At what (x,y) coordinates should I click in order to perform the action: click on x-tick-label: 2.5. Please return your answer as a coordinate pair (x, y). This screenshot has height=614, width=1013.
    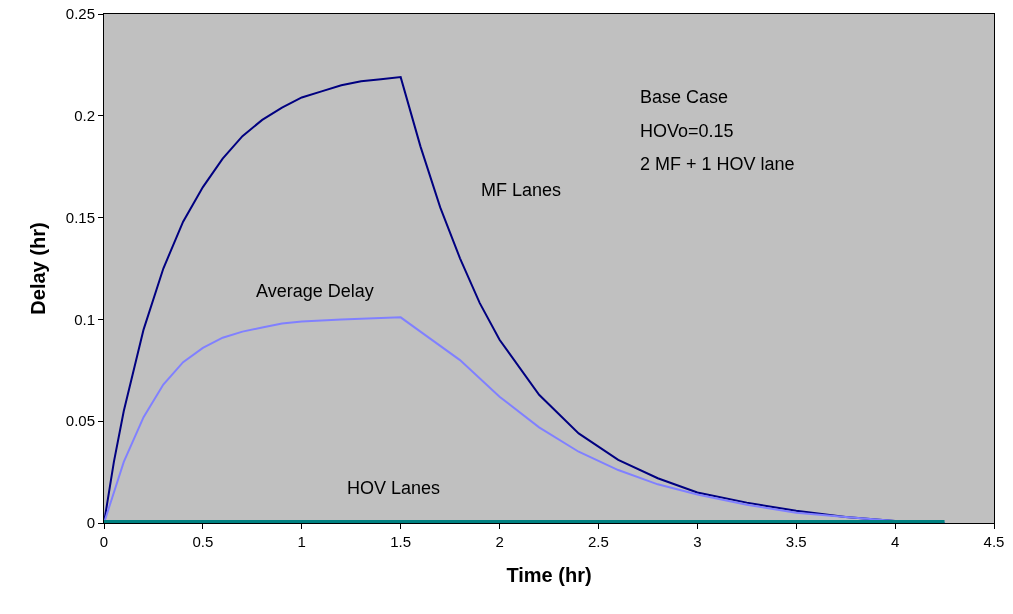
    Looking at the image, I should click on (598, 541).